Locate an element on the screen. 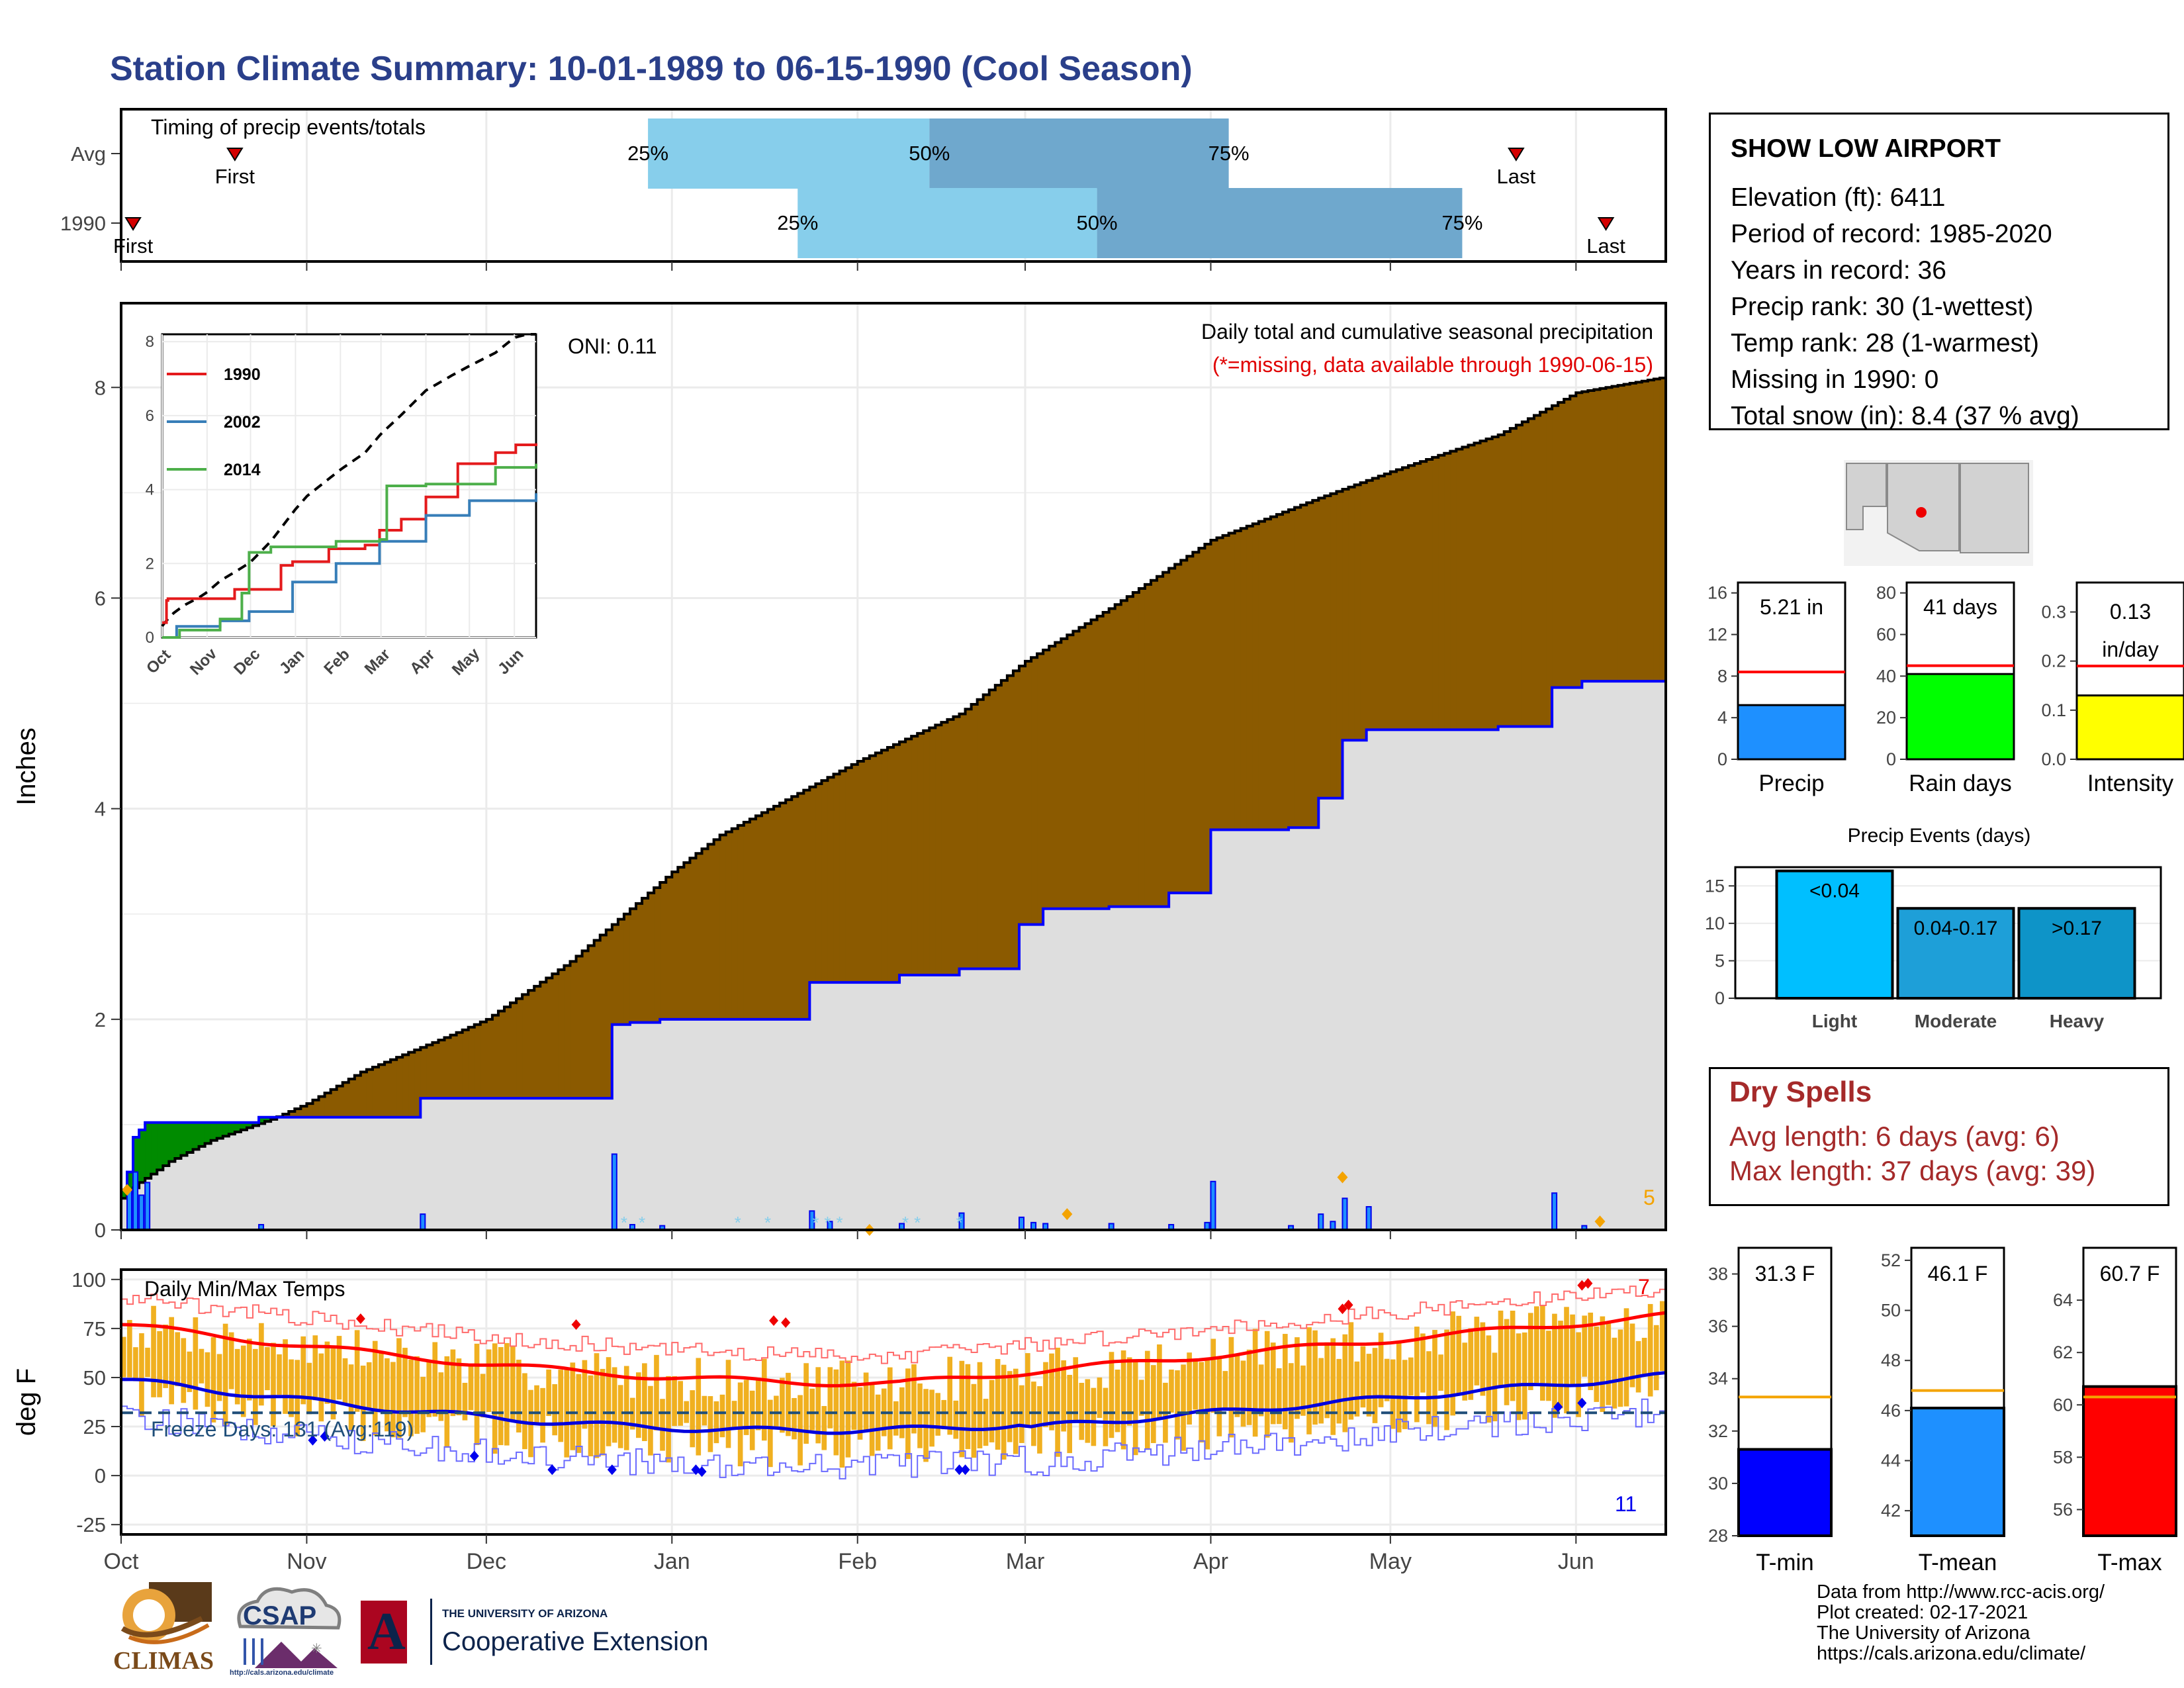 This screenshot has width=2184, height=1688. timing-bar-q2-avg is located at coordinates (1079, 153).